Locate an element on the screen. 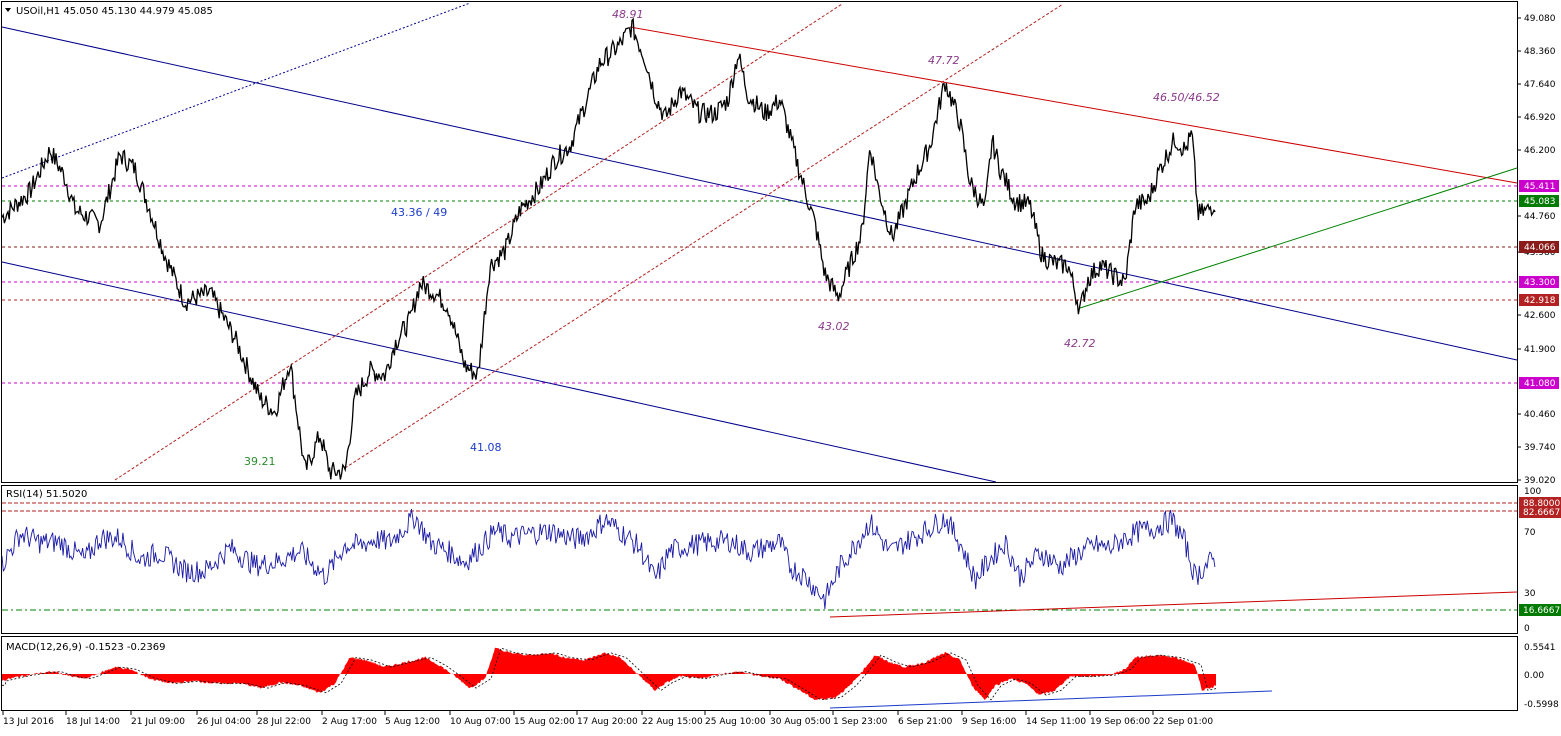  price-tick: 41.900 is located at coordinates (1536, 350).